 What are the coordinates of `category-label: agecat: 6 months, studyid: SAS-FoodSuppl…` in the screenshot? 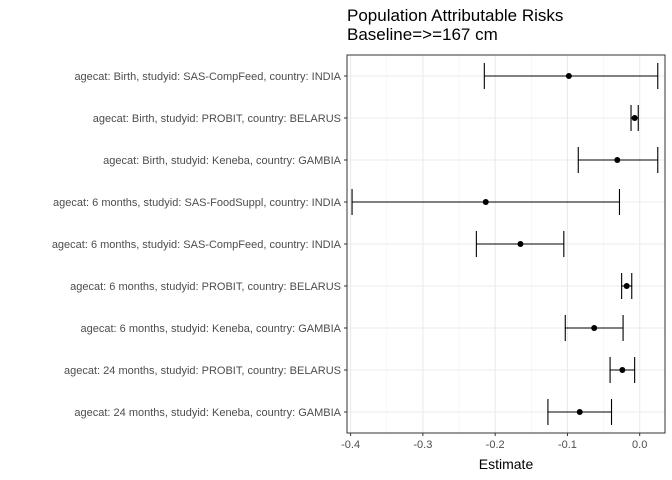 It's located at (197, 203).